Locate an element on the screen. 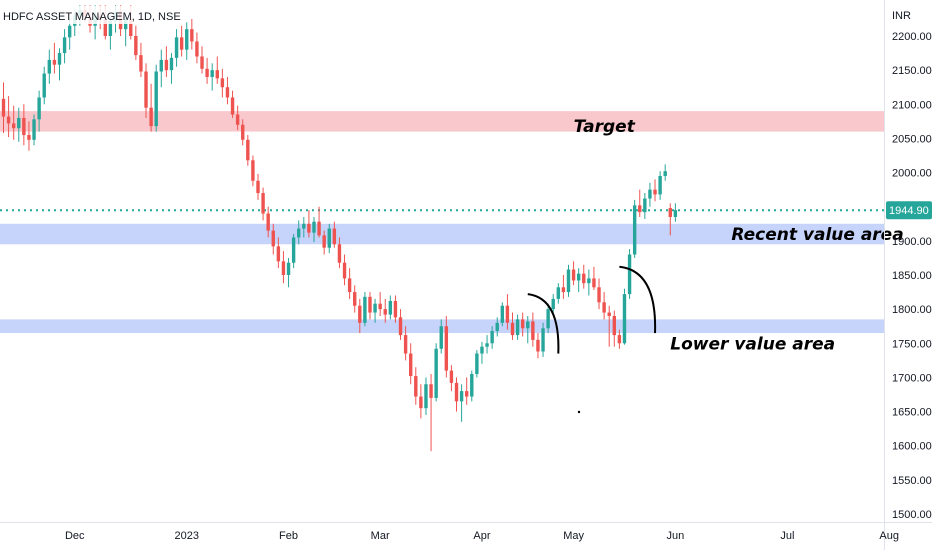 The width and height of the screenshot is (932, 550). y-tick-label: 2050.00 is located at coordinates (912, 139).